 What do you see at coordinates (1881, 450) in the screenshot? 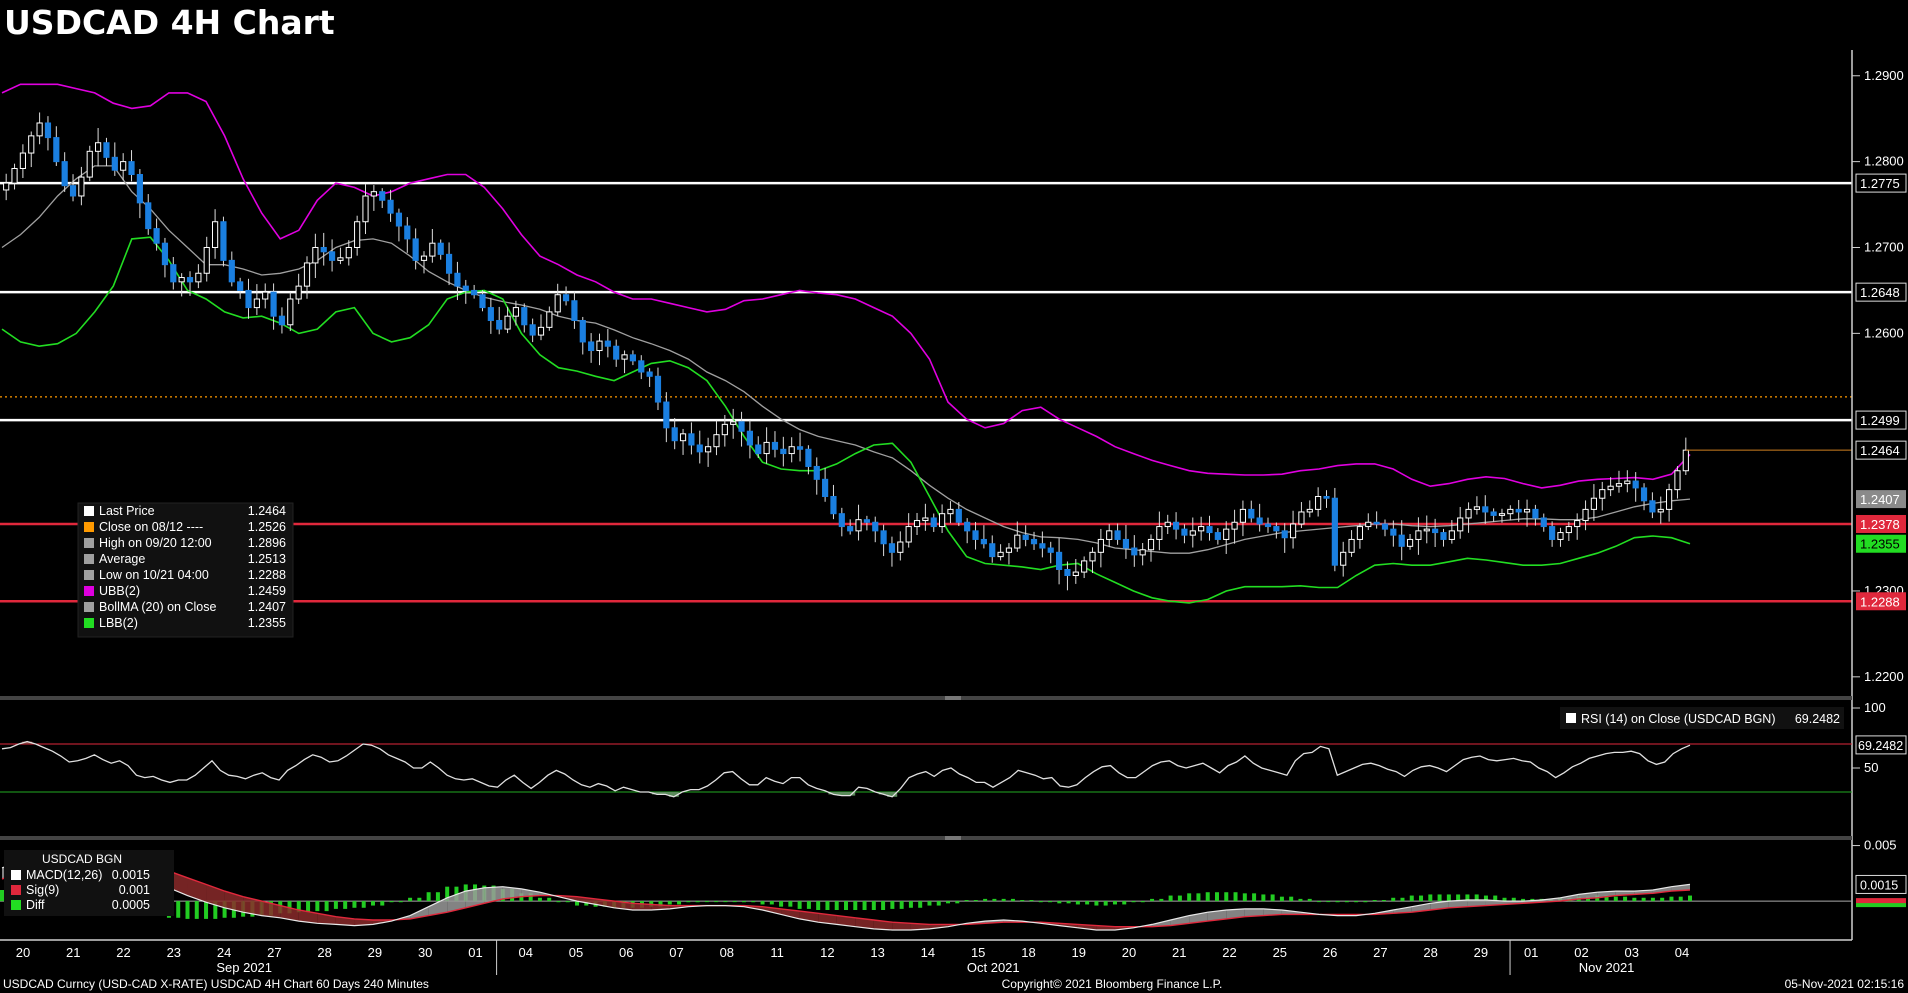
I see `last-price-label-box` at bounding box center [1881, 450].